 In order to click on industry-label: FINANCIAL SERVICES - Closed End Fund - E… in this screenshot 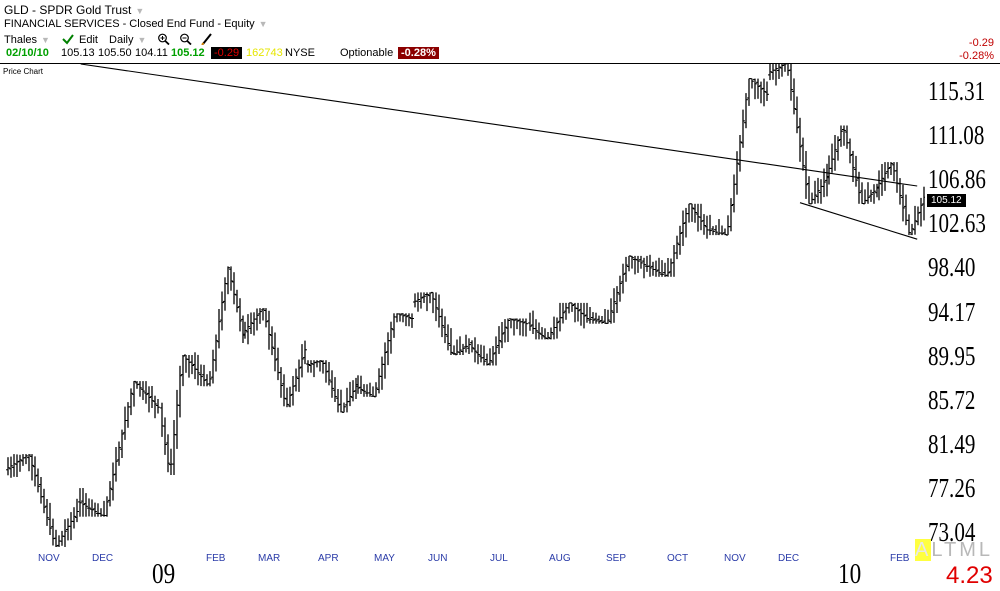, I will do `click(129, 24)`.